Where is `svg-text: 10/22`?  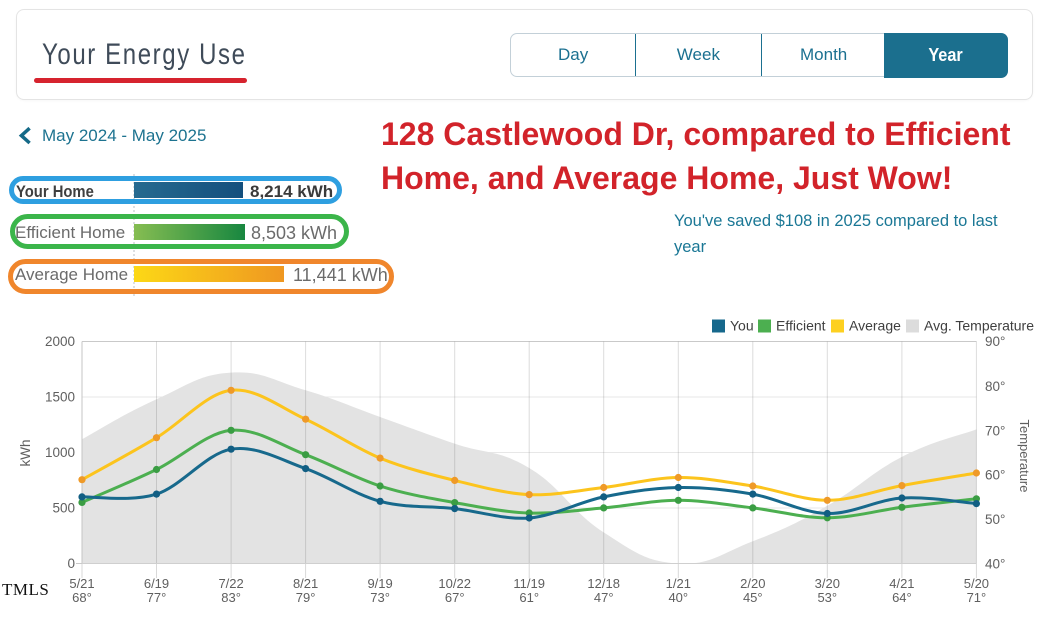 svg-text: 10/22 is located at coordinates (454, 583).